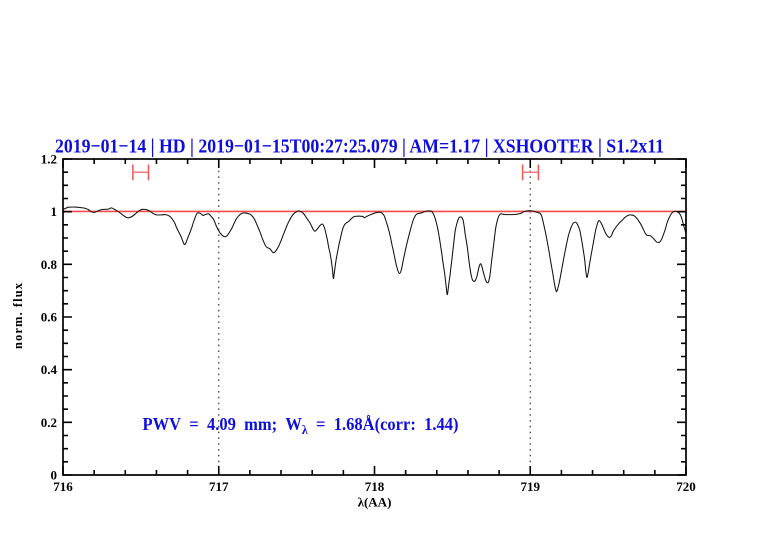 The image size is (782, 542). I want to click on svg-text:PWV = 4.09 mm; Wλ = 1.68: PWV = 4.09 mm; Wλ = 1.68Å(corr: 1.44), so click(301, 425).